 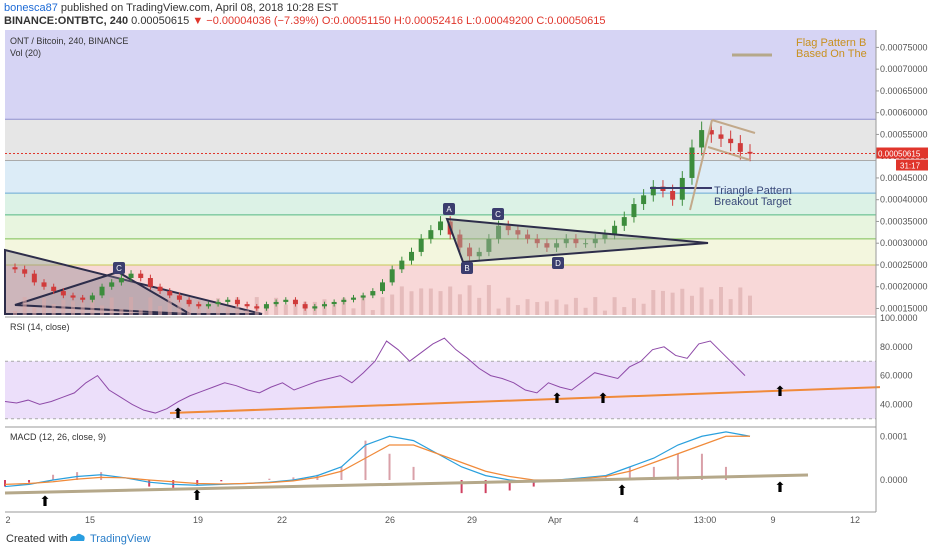 What do you see at coordinates (377, 460) in the screenshot?
I see `signal-line` at bounding box center [377, 460].